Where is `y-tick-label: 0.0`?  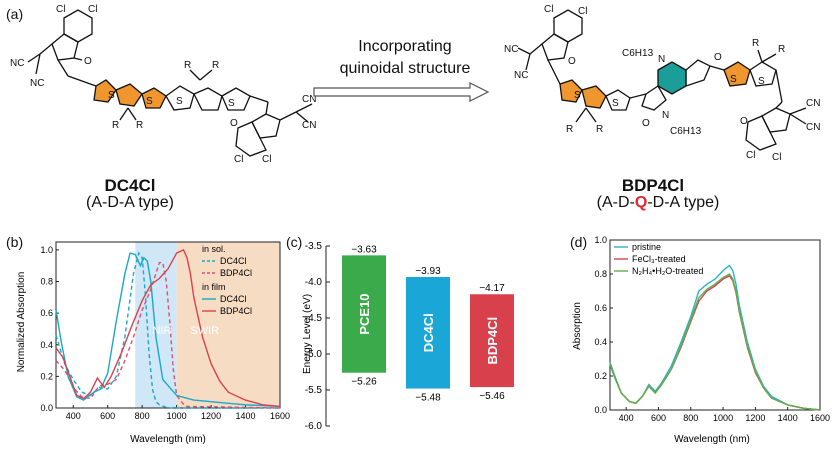 y-tick-label: 0.0 is located at coordinates (46, 408).